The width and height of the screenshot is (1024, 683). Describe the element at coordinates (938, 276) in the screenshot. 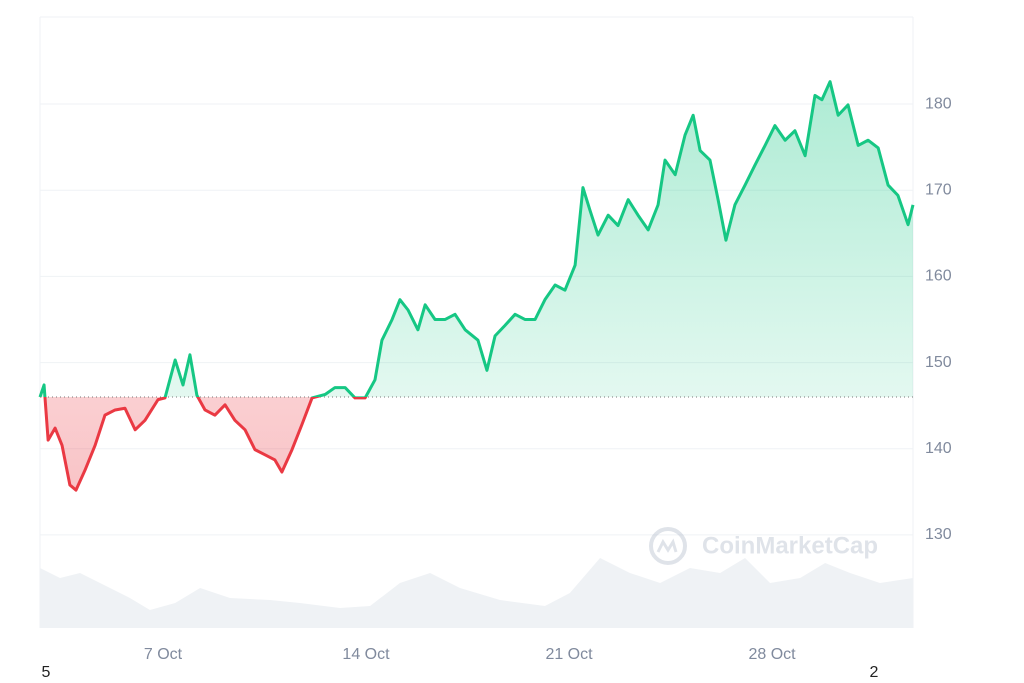

I see `y-tick-label: 160` at that location.